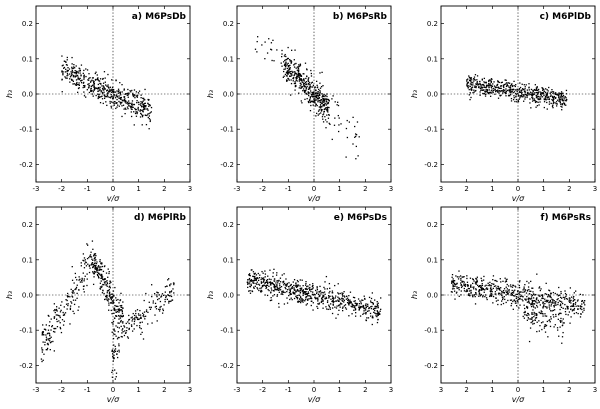 The height and width of the screenshot is (409, 600). What do you see at coordinates (518, 198) in the screenshot?
I see `x-axis-label: v/σ` at bounding box center [518, 198].